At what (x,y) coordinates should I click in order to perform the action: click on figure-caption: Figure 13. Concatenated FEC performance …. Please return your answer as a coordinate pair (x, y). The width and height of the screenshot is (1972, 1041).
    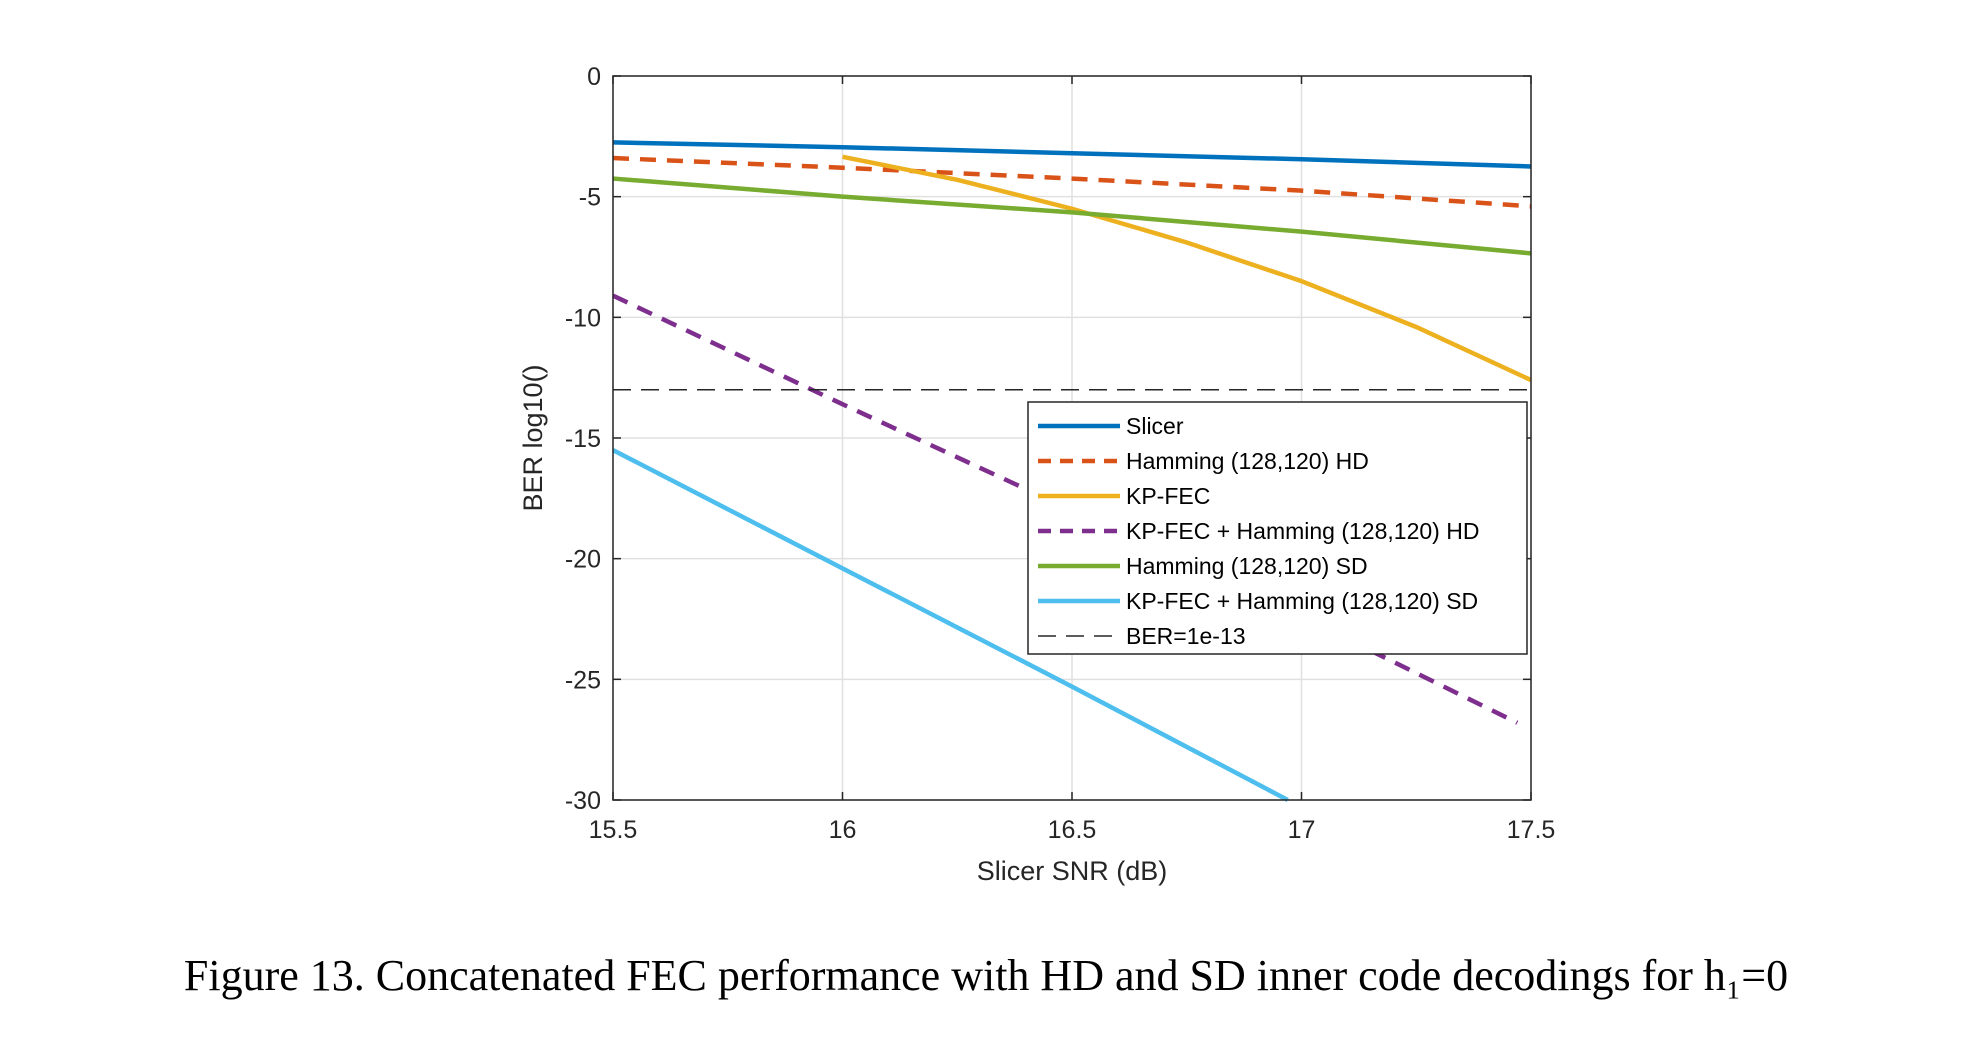
    Looking at the image, I should click on (986, 975).